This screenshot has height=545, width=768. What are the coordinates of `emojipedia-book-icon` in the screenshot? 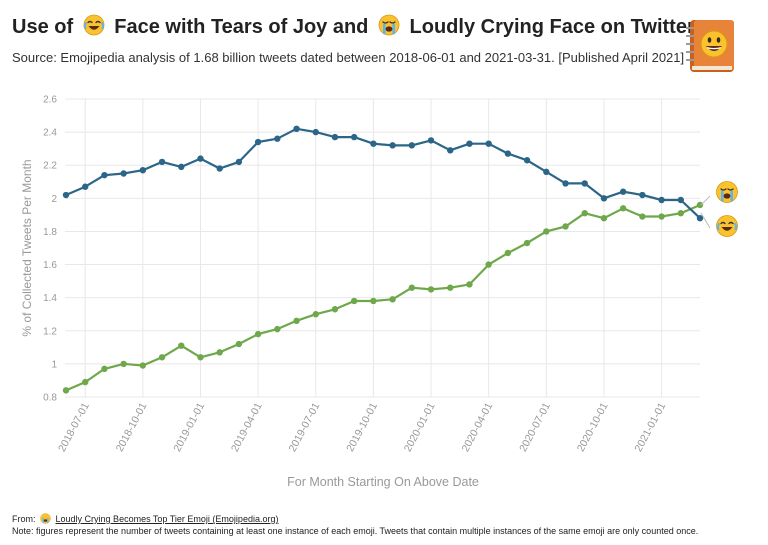 It's located at (710, 46).